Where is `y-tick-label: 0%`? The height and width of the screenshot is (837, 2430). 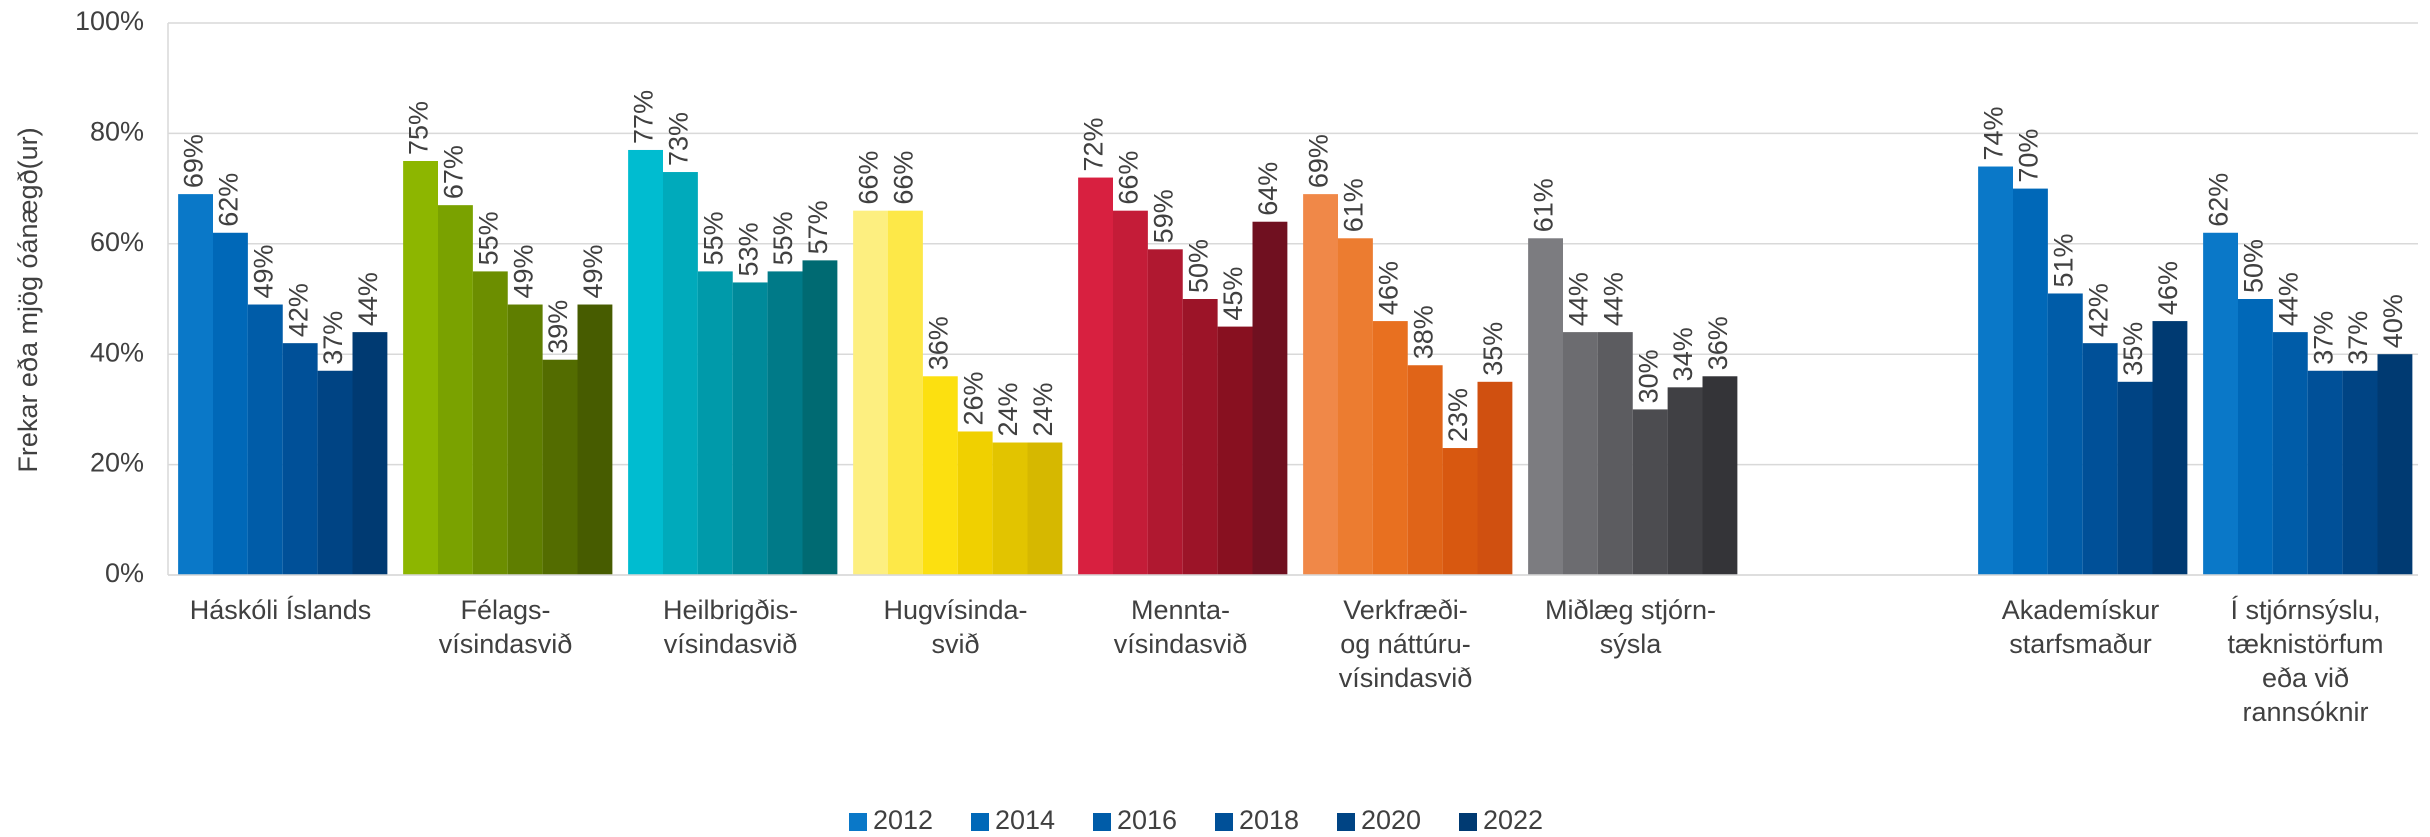
y-tick-label: 0% is located at coordinates (124, 573).